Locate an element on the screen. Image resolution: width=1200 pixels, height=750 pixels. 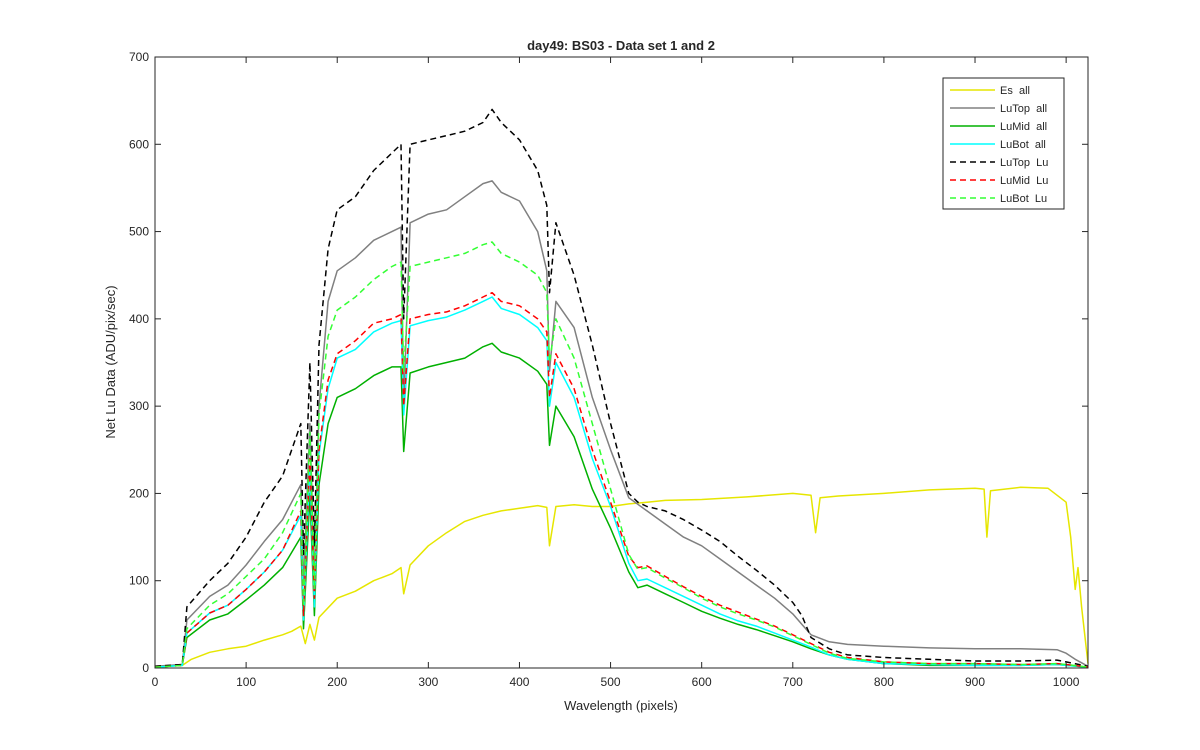
y-tick-label: 400 is located at coordinates (139, 319).